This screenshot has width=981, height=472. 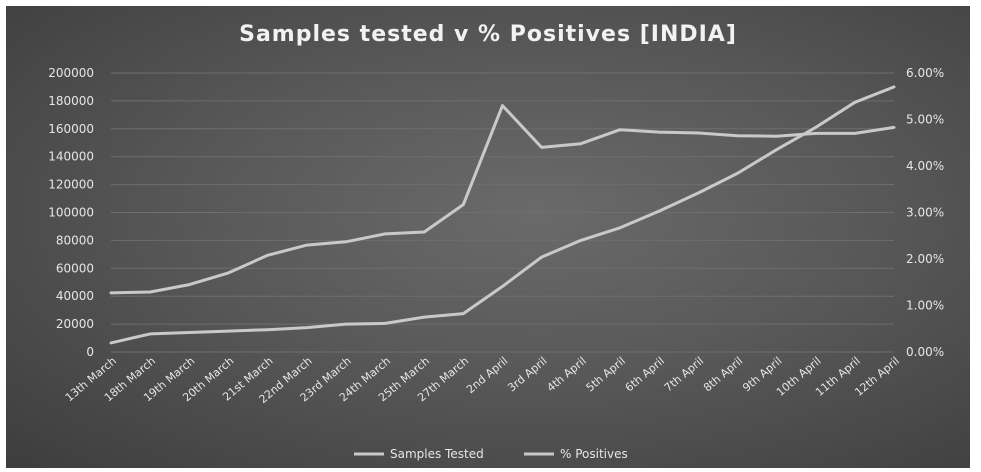 What do you see at coordinates (925, 352) in the screenshot?
I see `y-right-tick-label: 0.00%` at bounding box center [925, 352].